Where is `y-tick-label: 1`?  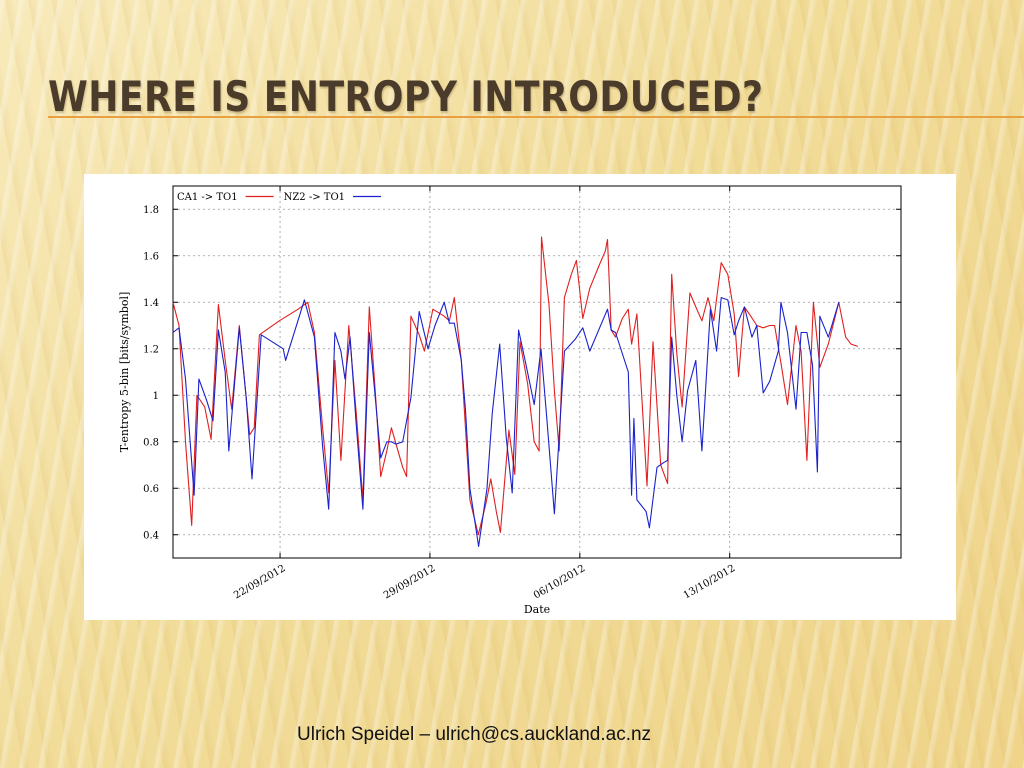
y-tick-label: 1 is located at coordinates (156, 396).